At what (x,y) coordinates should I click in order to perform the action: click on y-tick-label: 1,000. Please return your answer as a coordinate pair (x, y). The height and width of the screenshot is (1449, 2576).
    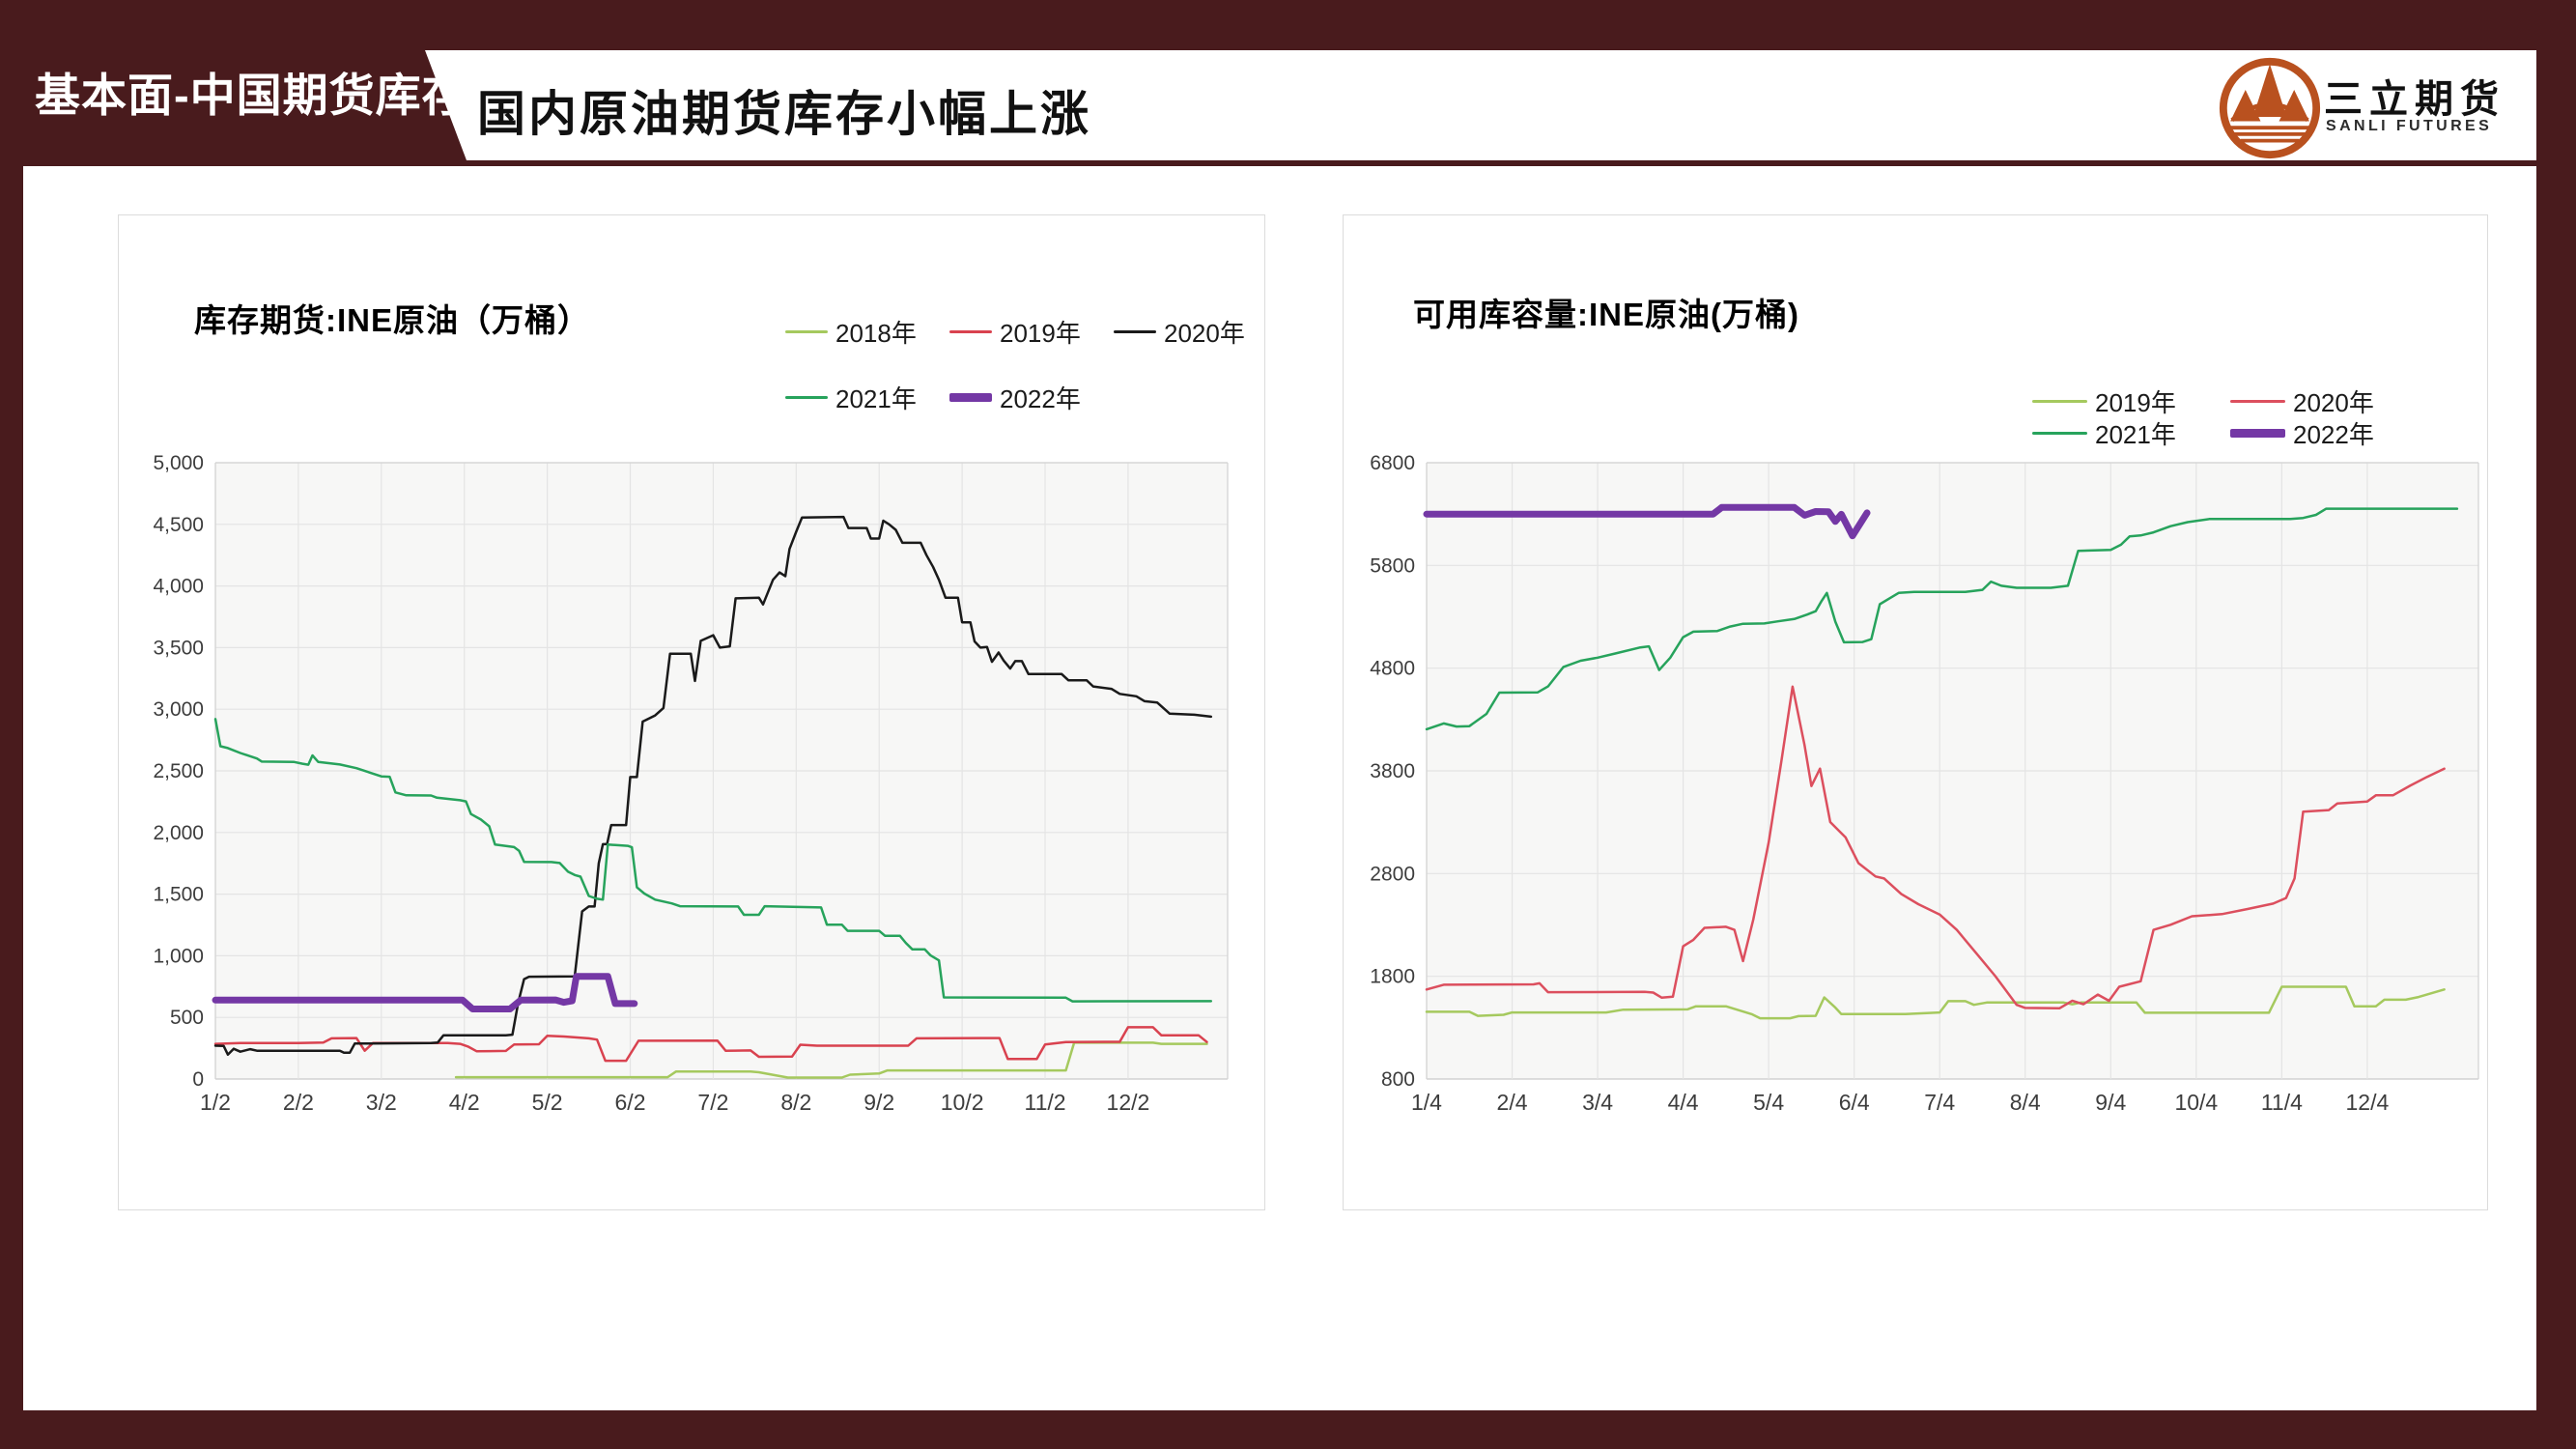
    Looking at the image, I should click on (178, 956).